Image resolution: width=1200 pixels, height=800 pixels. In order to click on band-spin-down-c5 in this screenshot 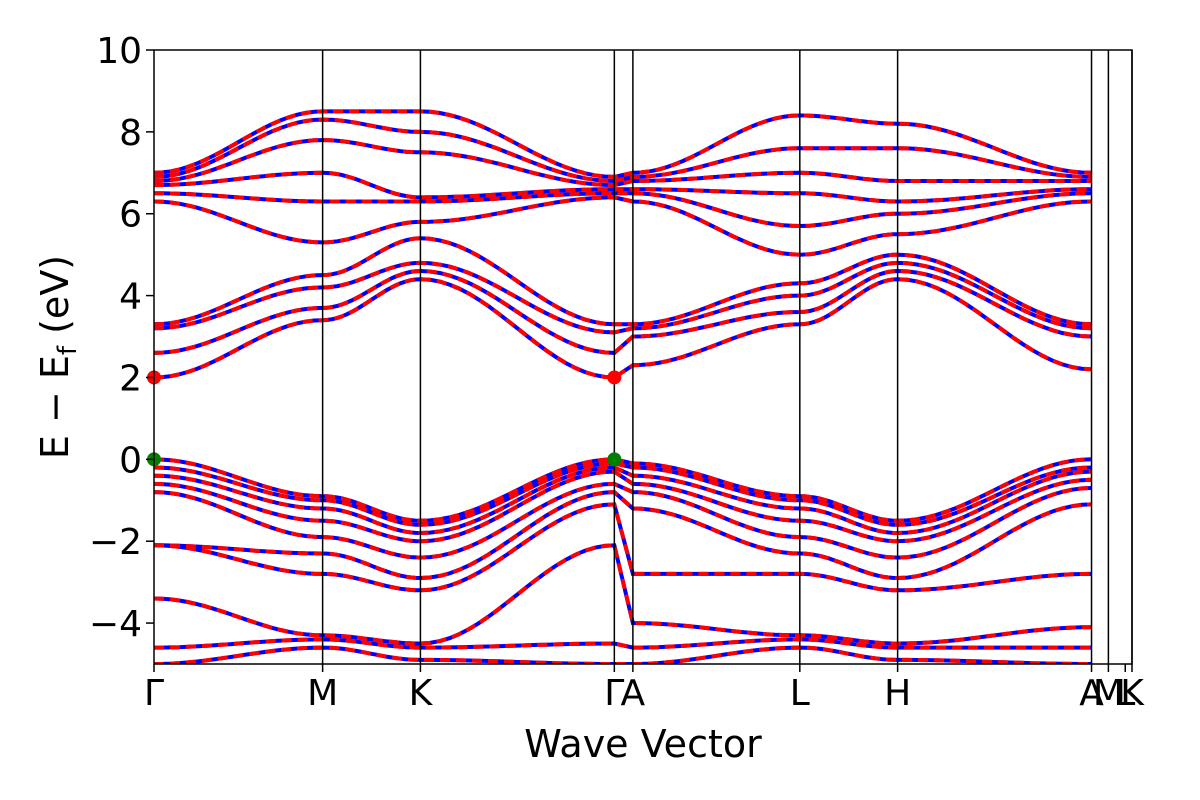, I will do `click(623, 226)`.